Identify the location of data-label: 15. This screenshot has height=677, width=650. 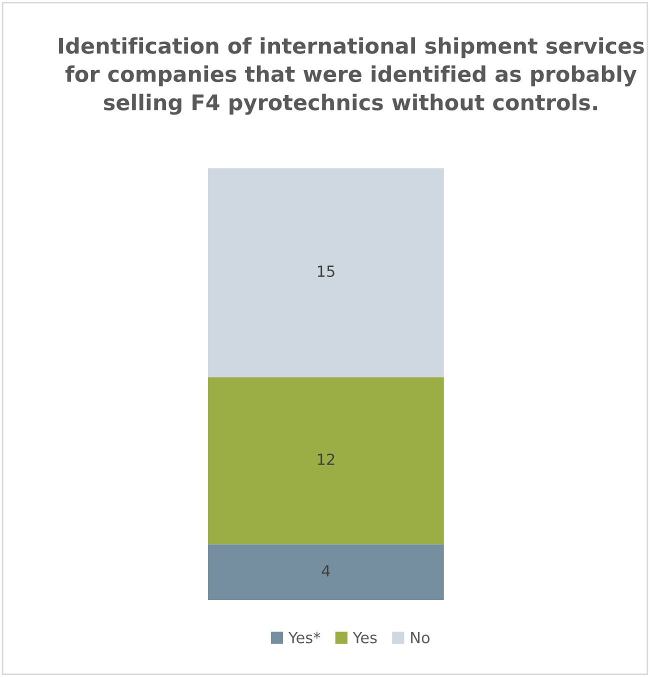
(326, 272).